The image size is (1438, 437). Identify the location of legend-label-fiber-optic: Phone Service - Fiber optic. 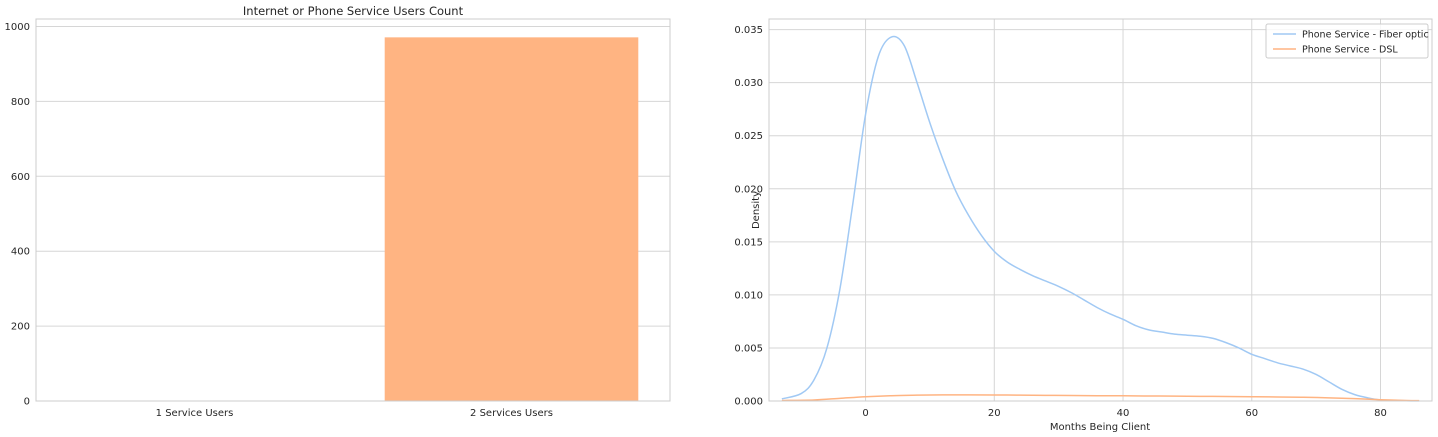
(1365, 35).